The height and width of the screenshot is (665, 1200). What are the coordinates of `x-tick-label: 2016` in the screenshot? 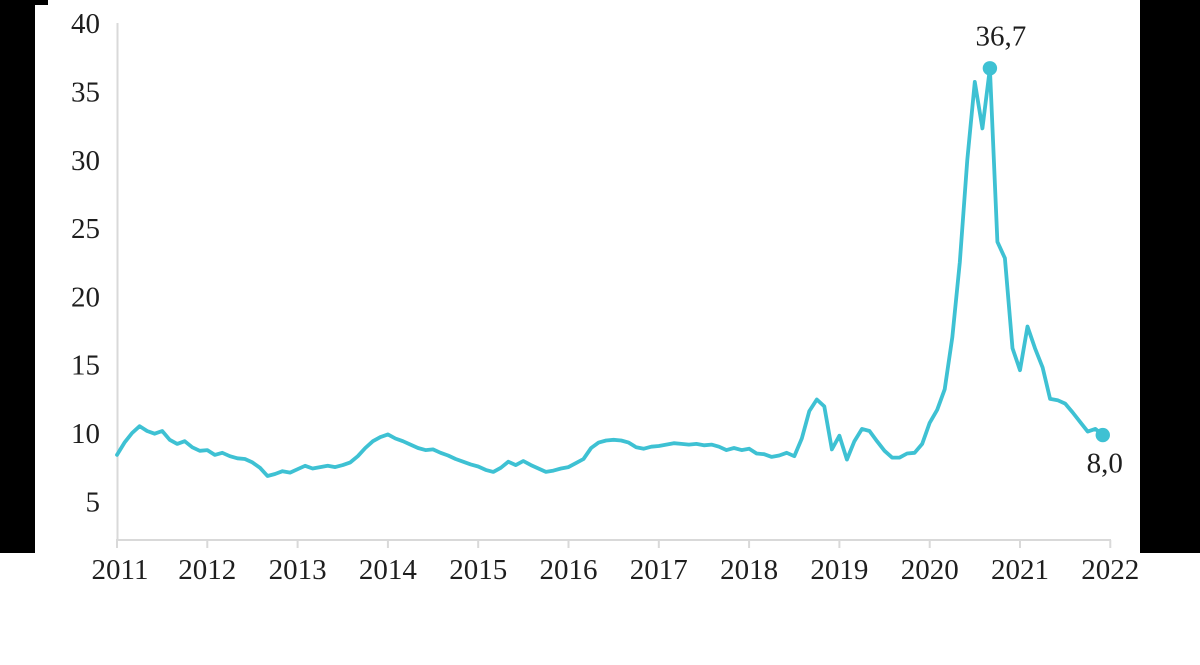 It's located at (569, 570).